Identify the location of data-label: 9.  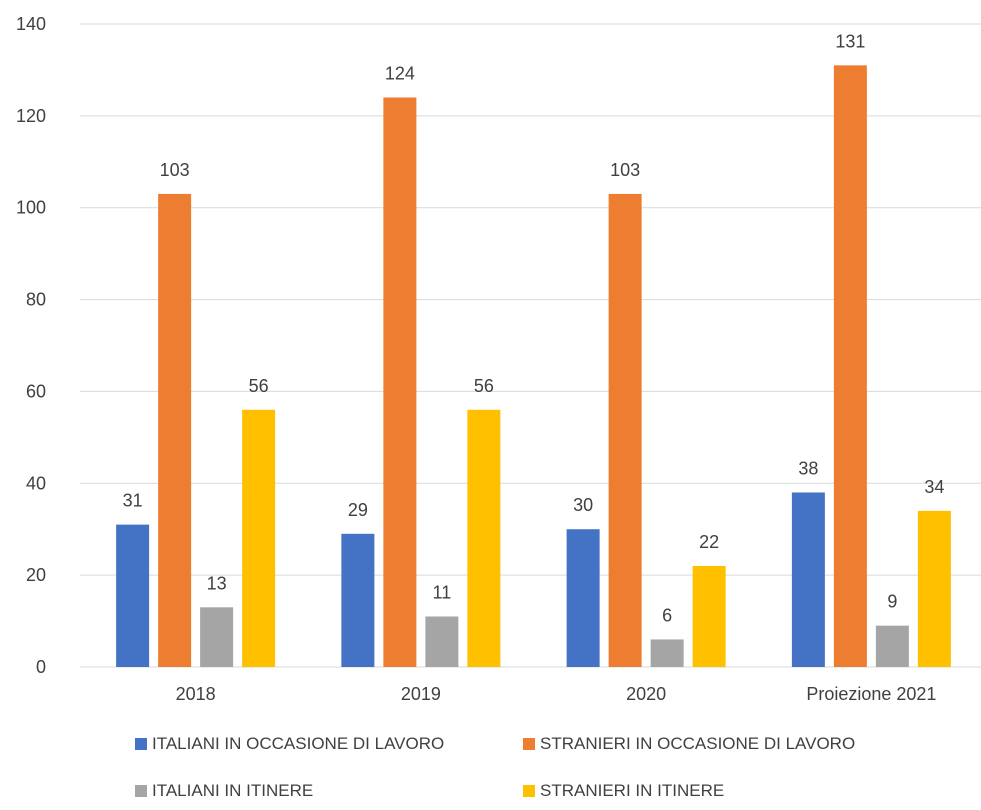
(892, 602).